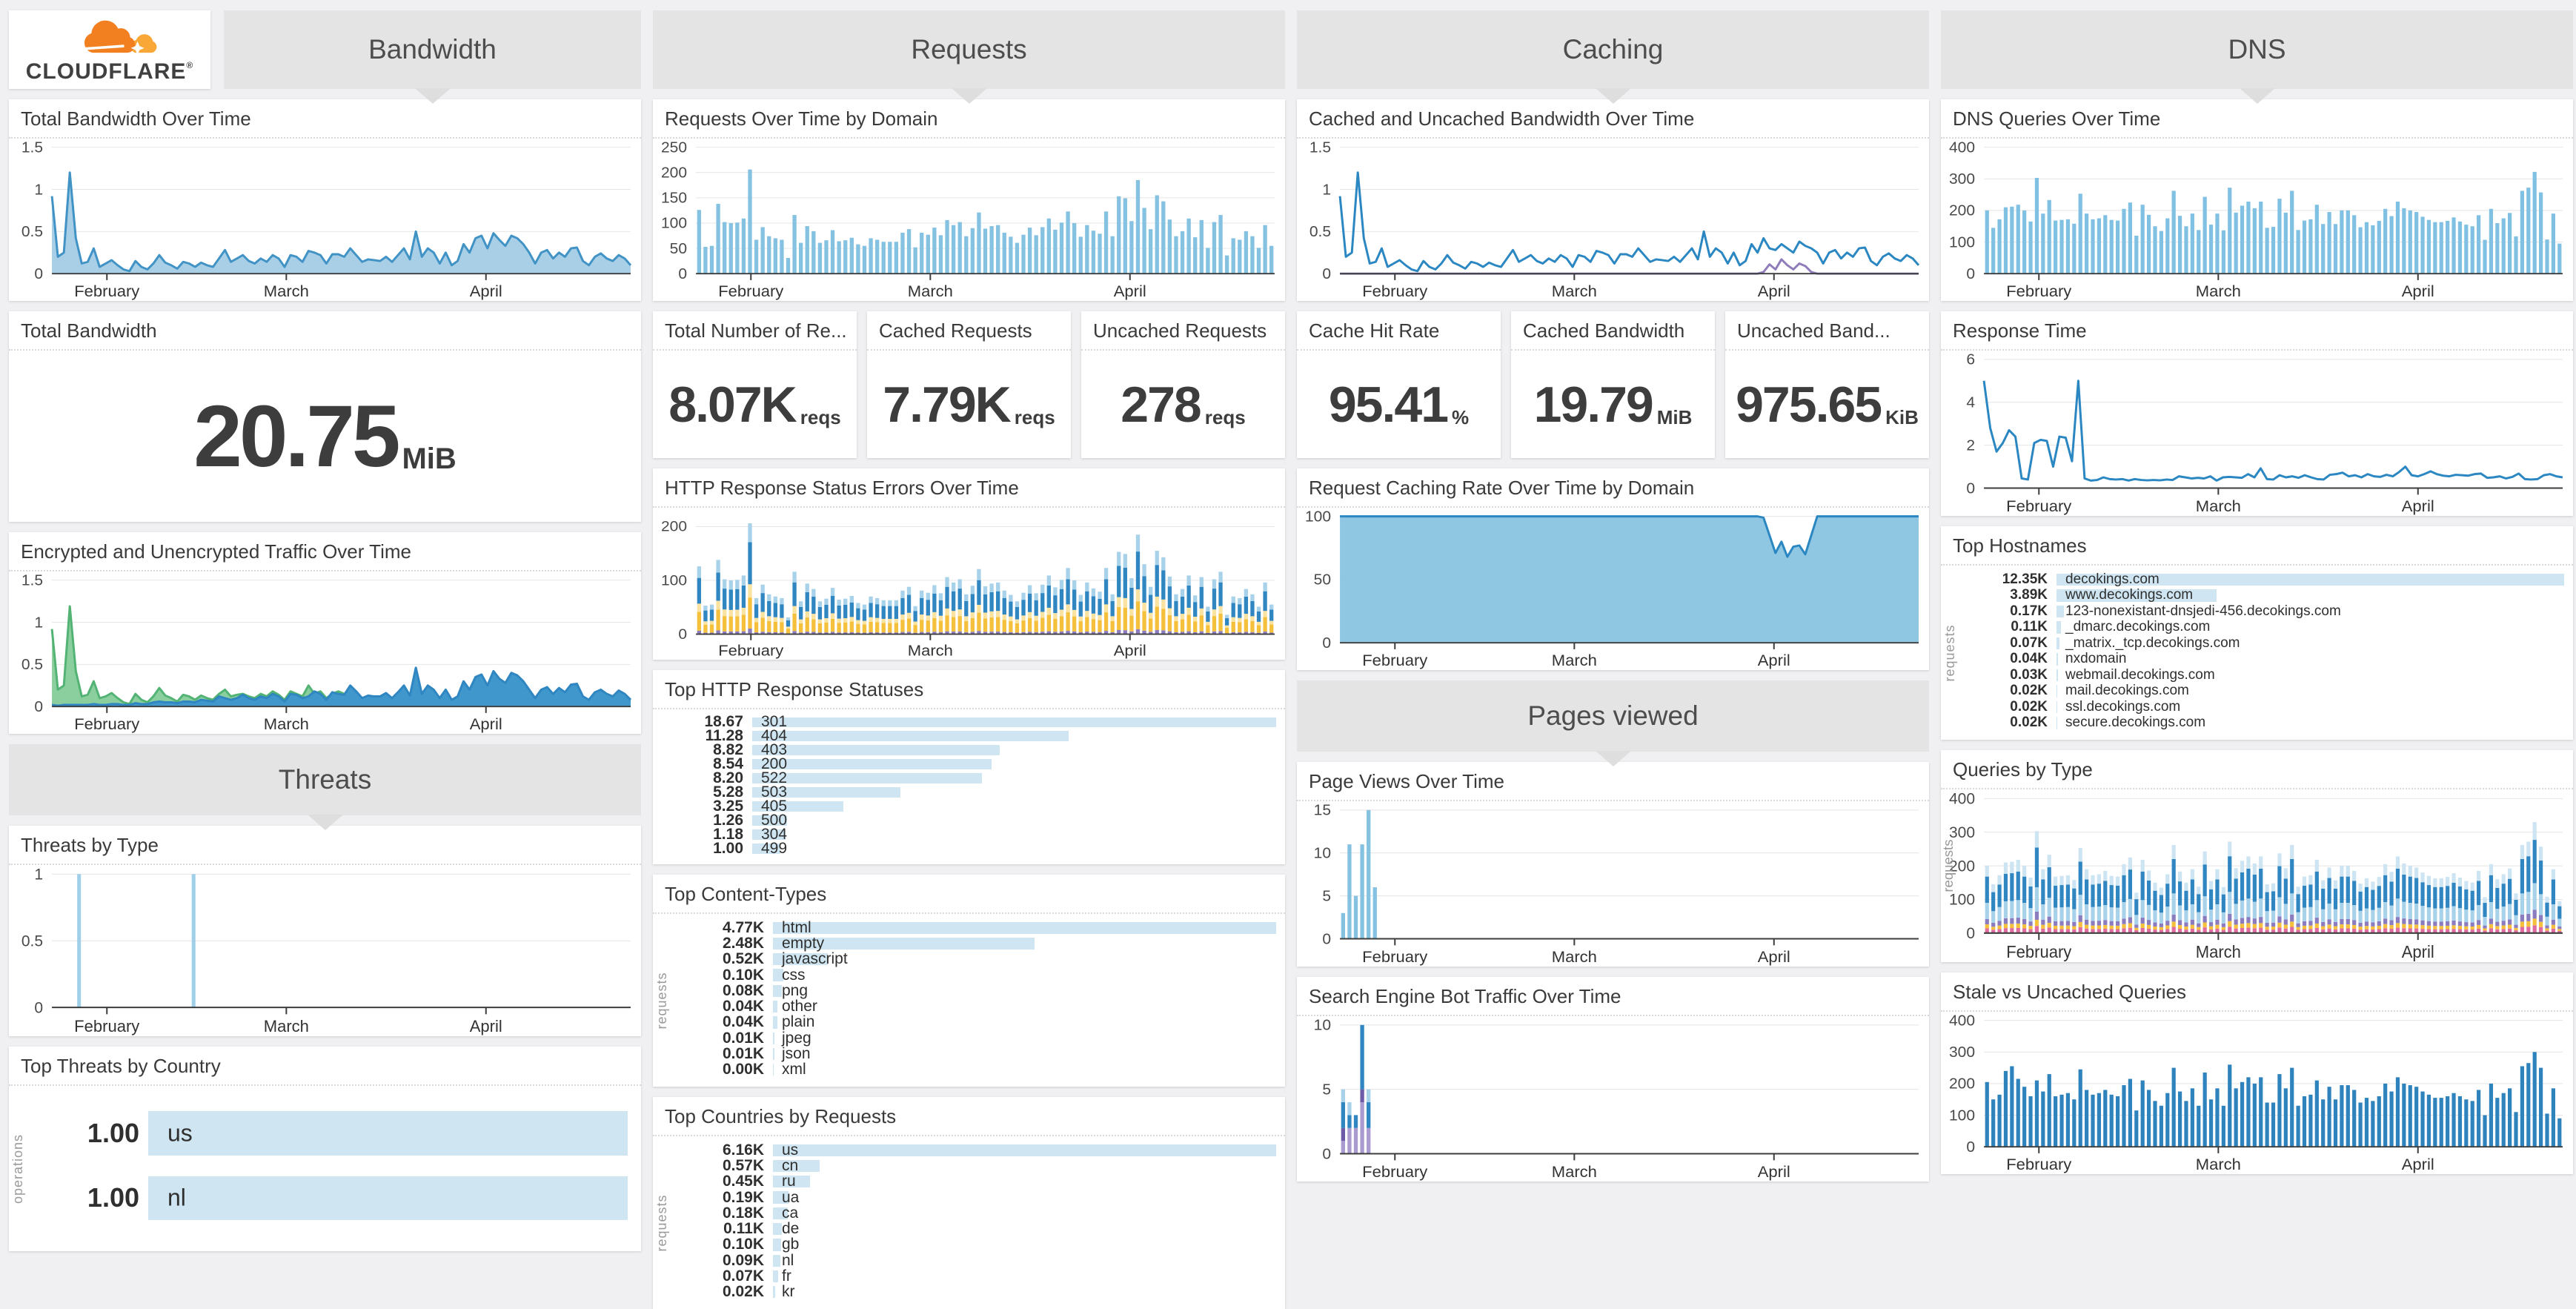 This screenshot has height=1309, width=2576. Describe the element at coordinates (325, 331) in the screenshot. I see `panel-title: Total Bandwidth` at that location.